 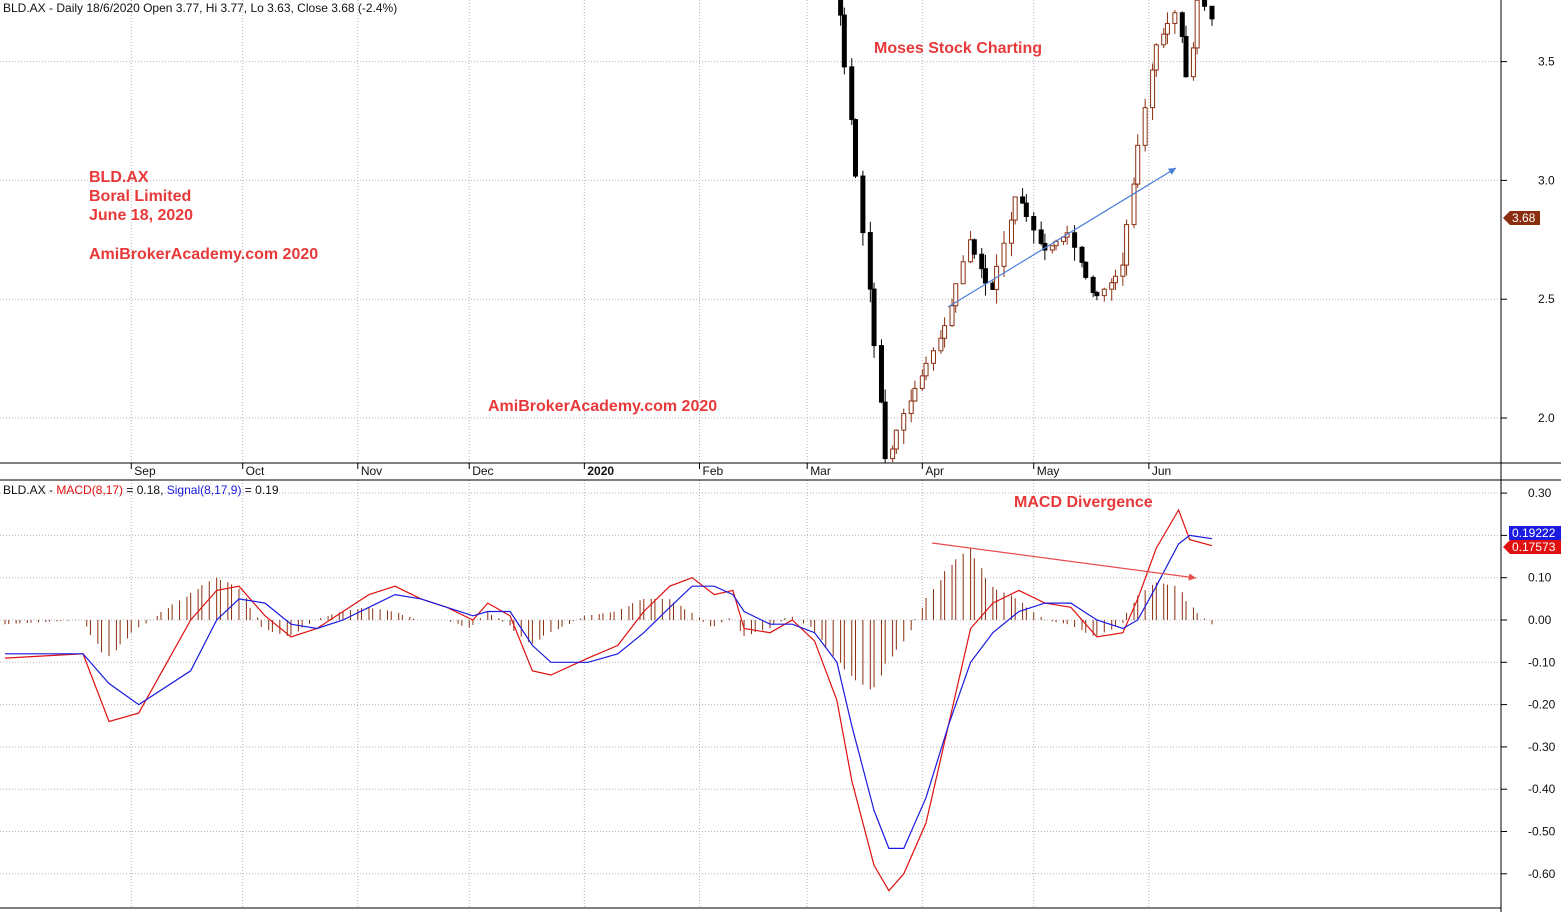 What do you see at coordinates (1535, 533) in the screenshot?
I see `signal-value-tag: 0.19222` at bounding box center [1535, 533].